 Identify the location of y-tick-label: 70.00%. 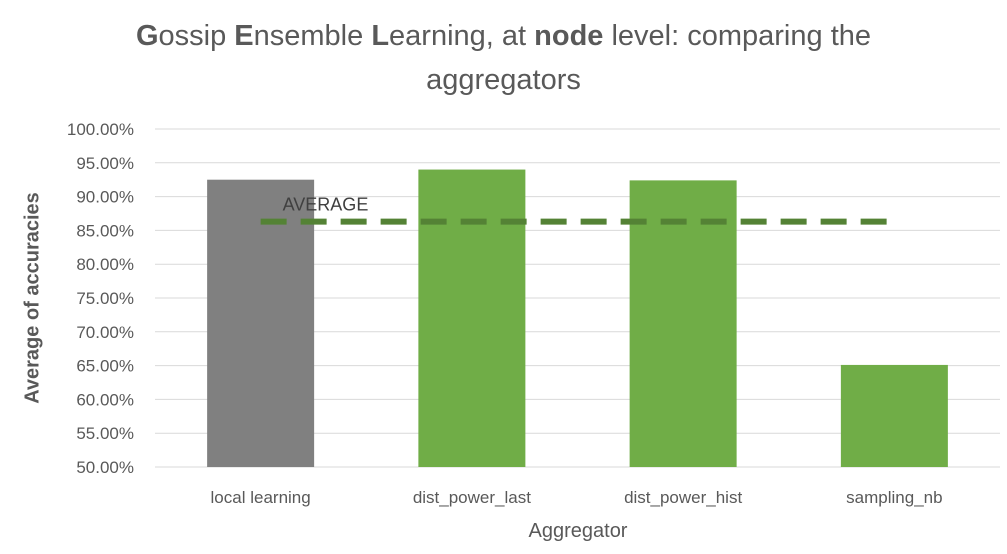
(105, 332).